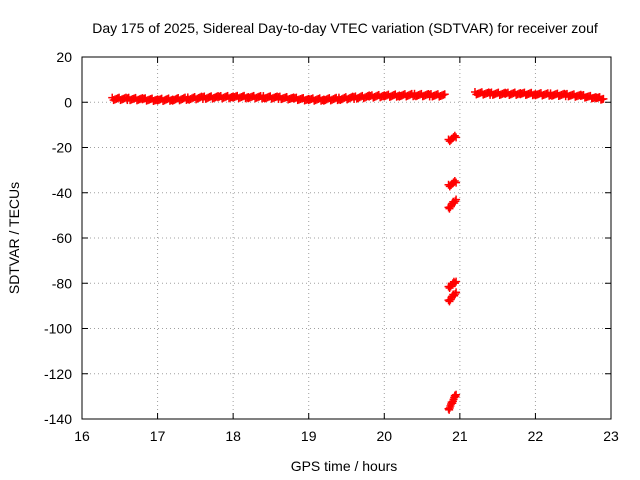  I want to click on y-tick-label: -60, so click(62, 238).